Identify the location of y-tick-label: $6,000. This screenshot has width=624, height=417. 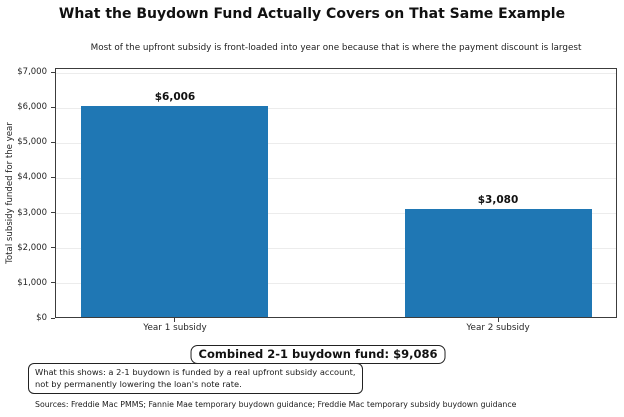
(32, 107).